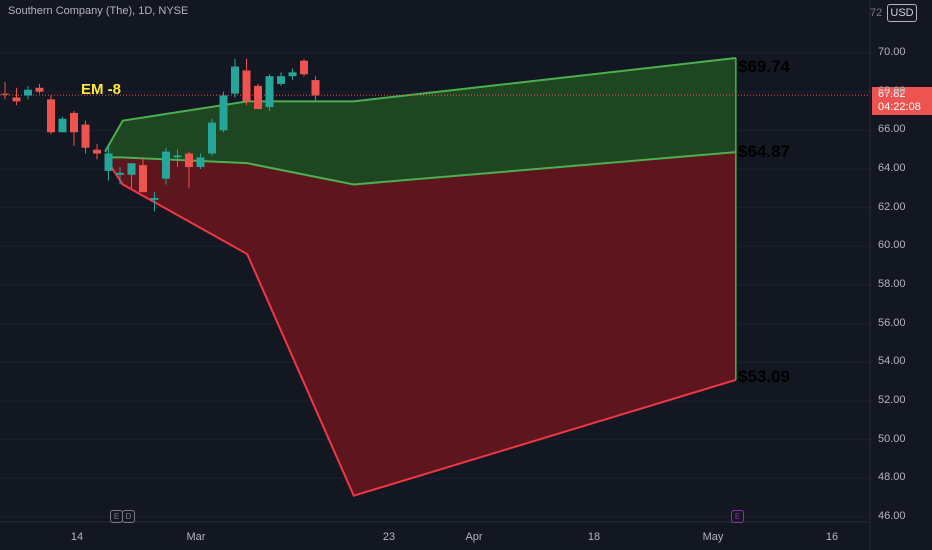 This screenshot has height=550, width=932. Describe the element at coordinates (892, 515) in the screenshot. I see `y-tick-label: 46.00` at that location.